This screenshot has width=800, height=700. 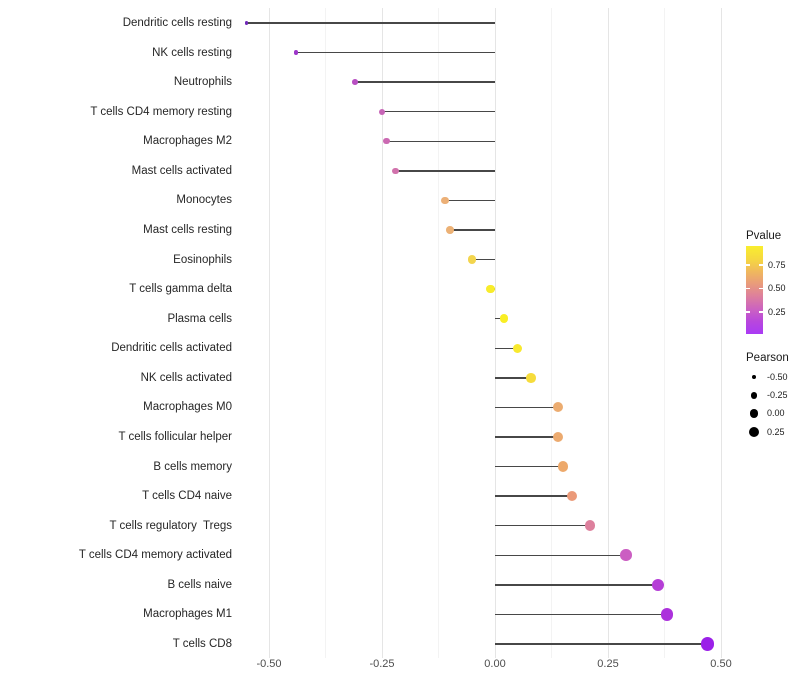 I want to click on y-axis-label: Macrophages M1, so click(x=187, y=614).